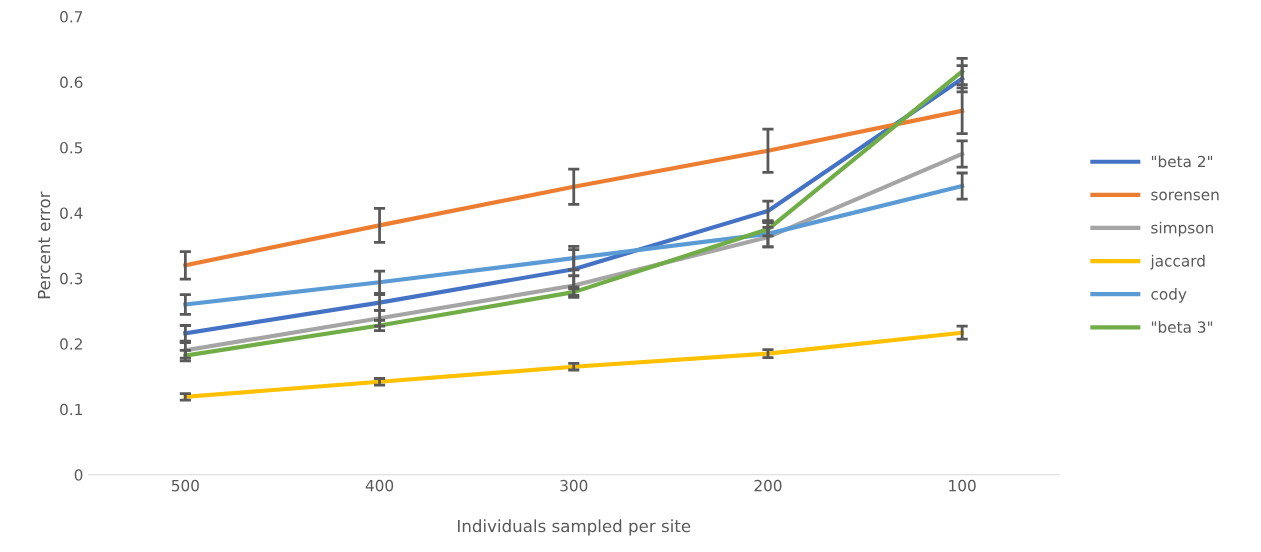 Image resolution: width=1261 pixels, height=552 pixels. What do you see at coordinates (78, 475) in the screenshot?
I see `y-tick-label: 0` at bounding box center [78, 475].